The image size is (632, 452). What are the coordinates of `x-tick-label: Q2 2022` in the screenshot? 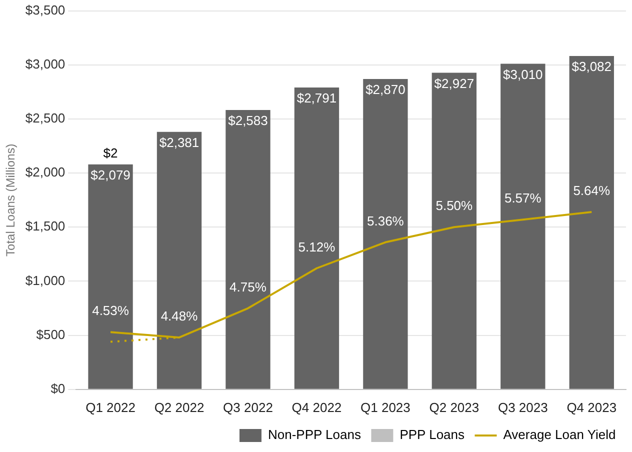 It's located at (179, 407).